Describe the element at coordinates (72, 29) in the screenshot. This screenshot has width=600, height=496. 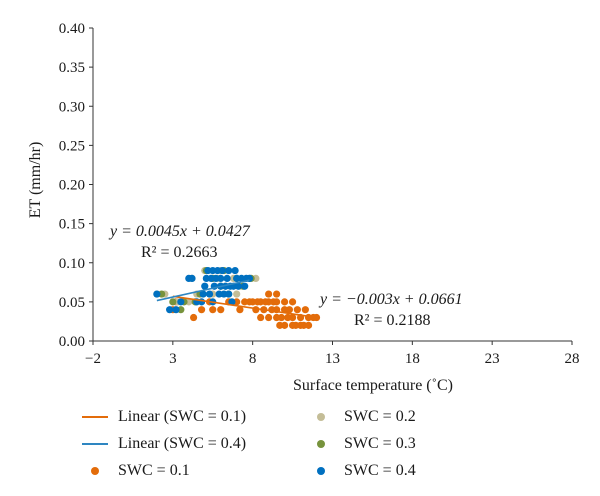
I see `y-tick-label: 0.40` at that location.